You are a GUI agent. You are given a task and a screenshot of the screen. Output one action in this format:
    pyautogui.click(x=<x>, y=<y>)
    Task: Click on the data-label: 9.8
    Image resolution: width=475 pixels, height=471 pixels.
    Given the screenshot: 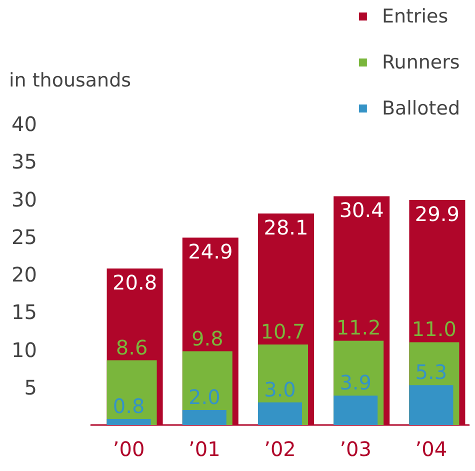 What is the action you would take?
    pyautogui.click(x=207, y=338)
    